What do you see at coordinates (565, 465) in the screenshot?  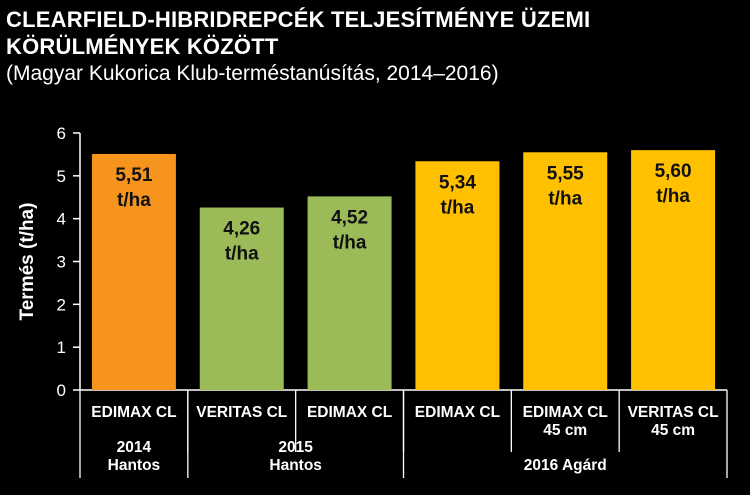 I see `x-group-label: 2016 Agárd` at bounding box center [565, 465].